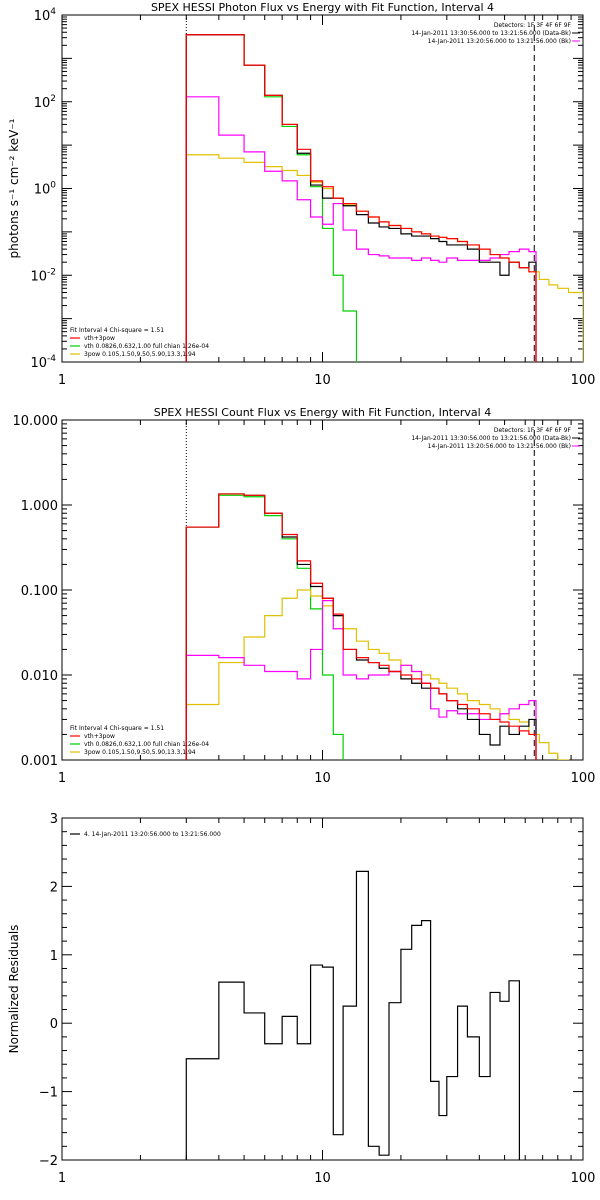 The image size is (600, 1200). I want to click on y-tick-label: 10⁻², so click(43, 275).